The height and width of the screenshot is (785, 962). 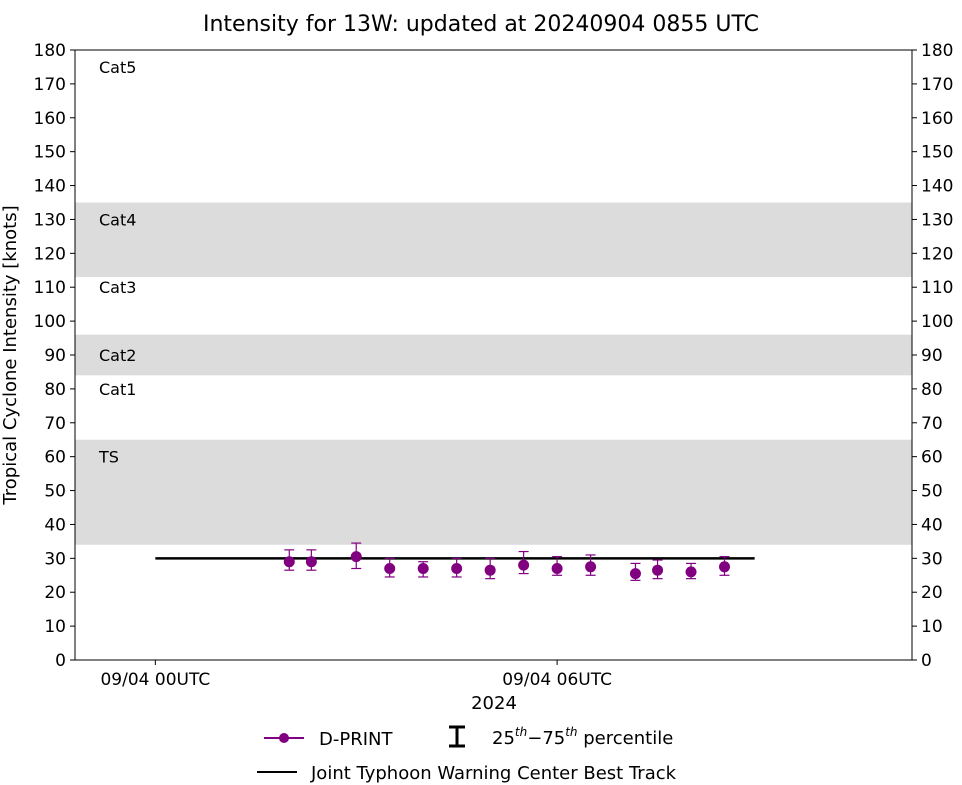 What do you see at coordinates (356, 675) in the screenshot?
I see `x-axis: 09/04 00UTC 09/04 06UTC` at bounding box center [356, 675].